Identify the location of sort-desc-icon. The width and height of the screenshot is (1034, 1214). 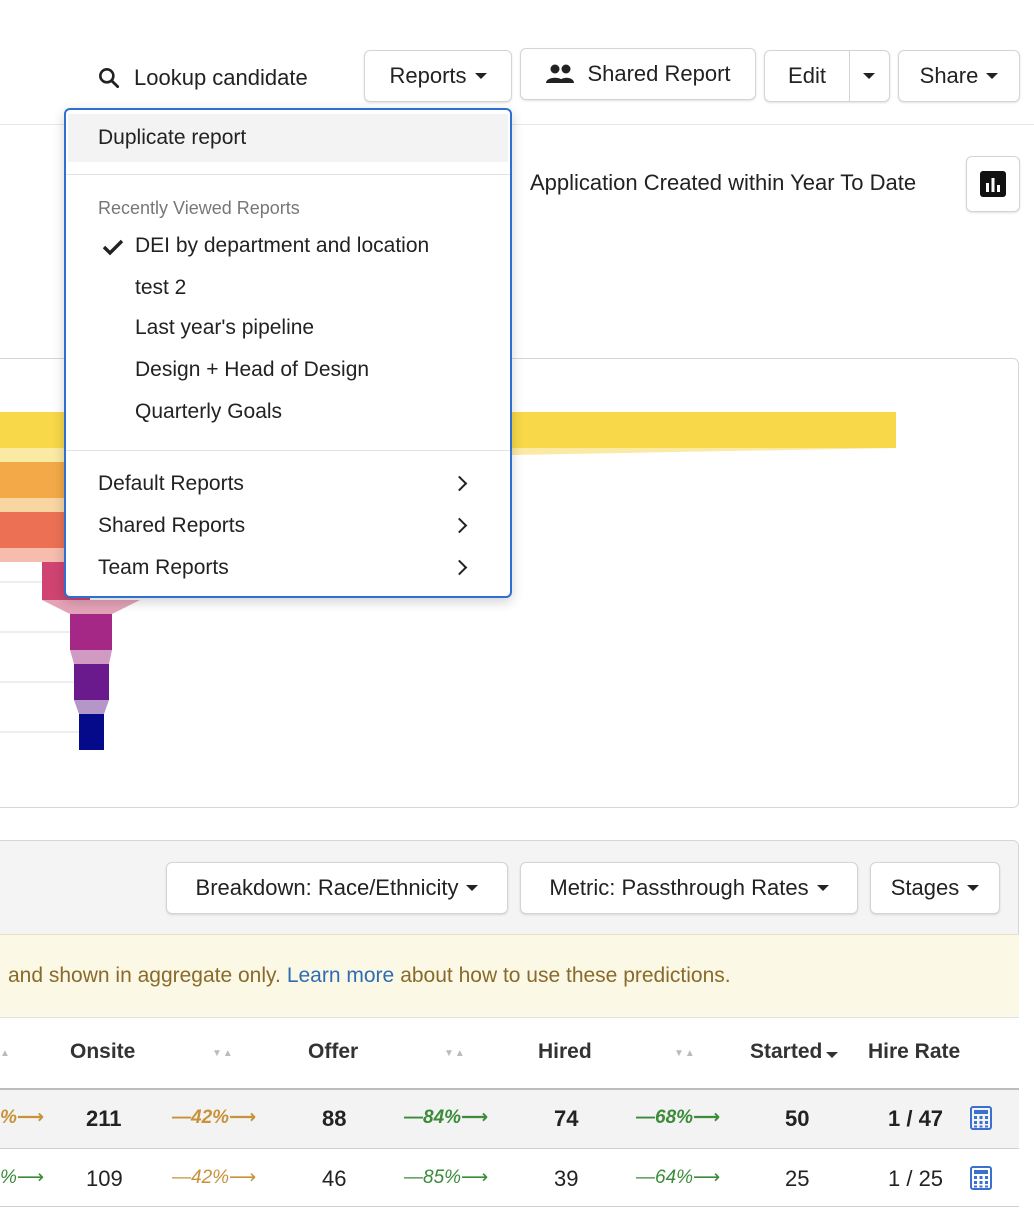
(832, 1055).